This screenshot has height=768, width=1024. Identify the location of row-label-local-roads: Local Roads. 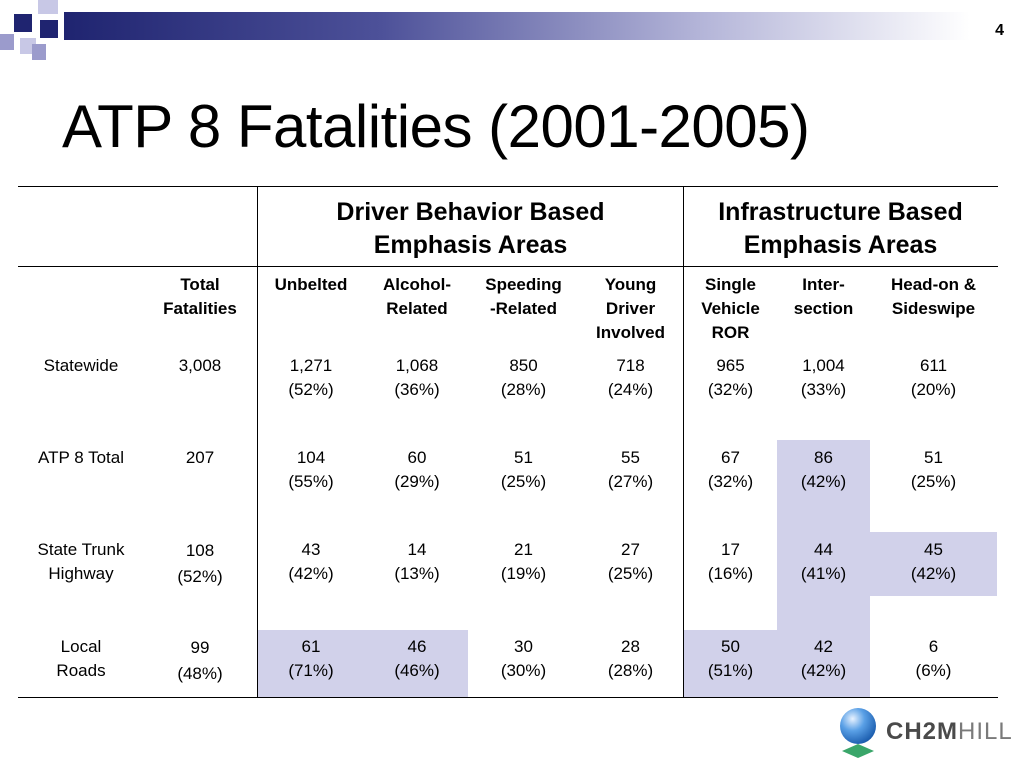
(81, 658).